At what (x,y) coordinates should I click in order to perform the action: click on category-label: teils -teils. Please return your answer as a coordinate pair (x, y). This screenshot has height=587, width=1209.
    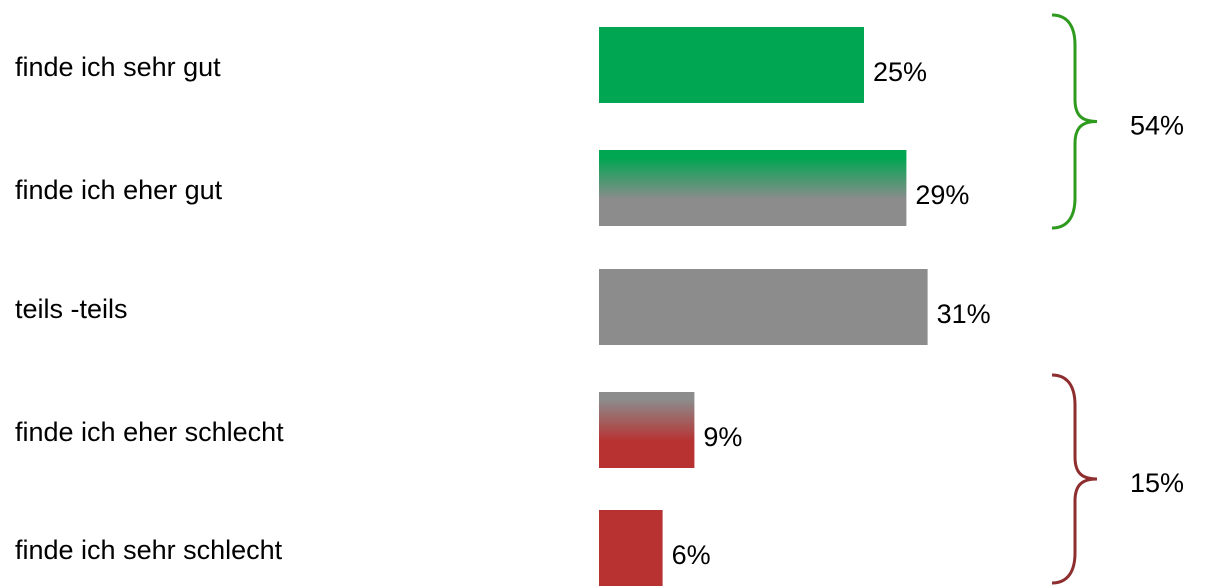
    Looking at the image, I should click on (71, 309).